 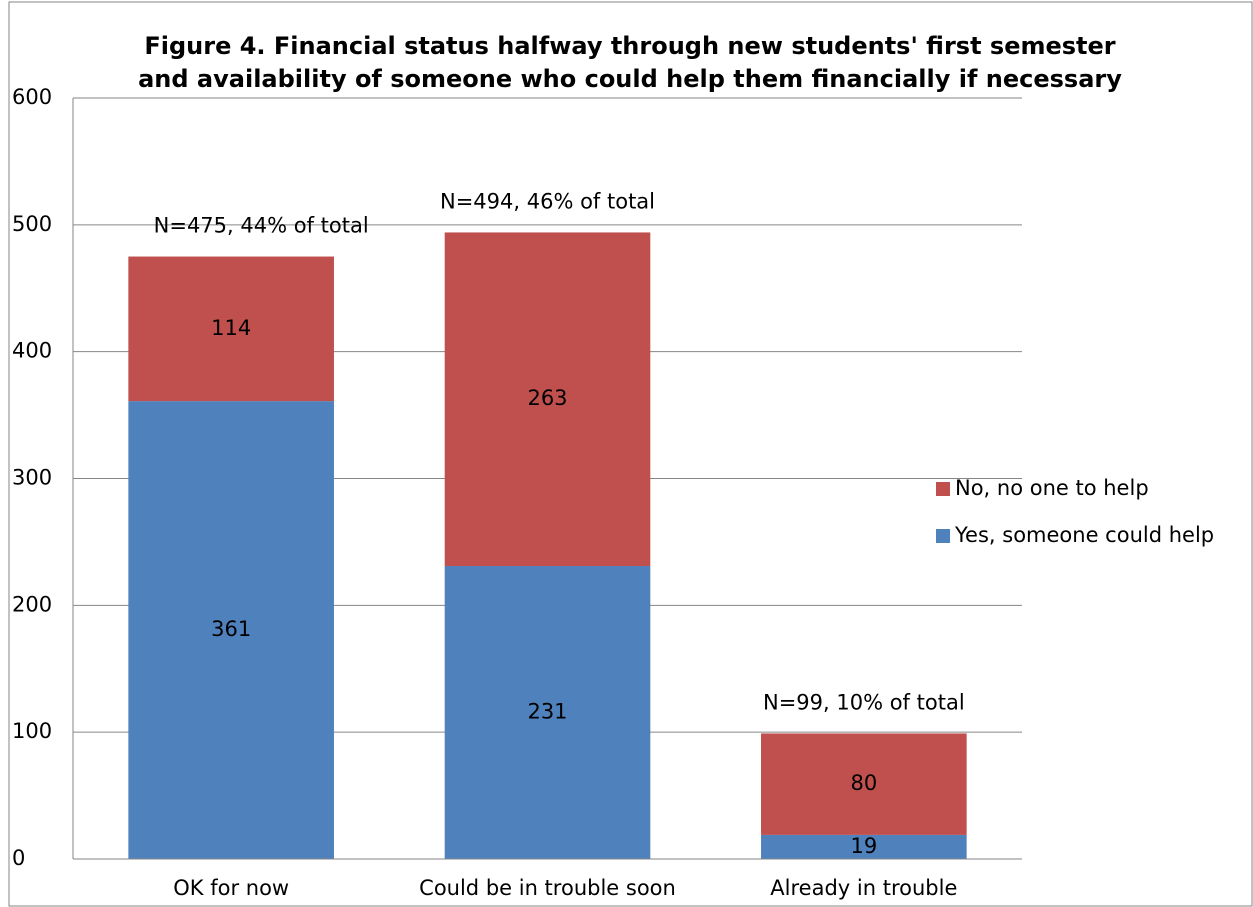 What do you see at coordinates (32, 478) in the screenshot?
I see `y-tick-label: 300` at bounding box center [32, 478].